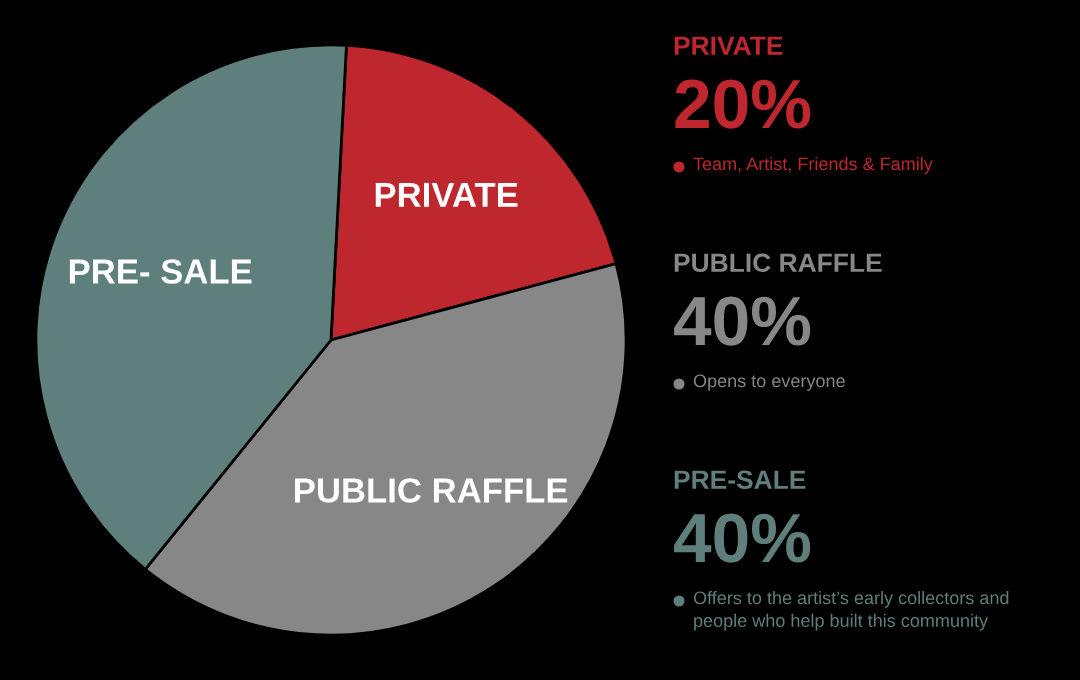 This screenshot has width=1080, height=680. Describe the element at coordinates (851, 611) in the screenshot. I see `text: Offers to the artist’s early collectors and people who help built this community` at that location.